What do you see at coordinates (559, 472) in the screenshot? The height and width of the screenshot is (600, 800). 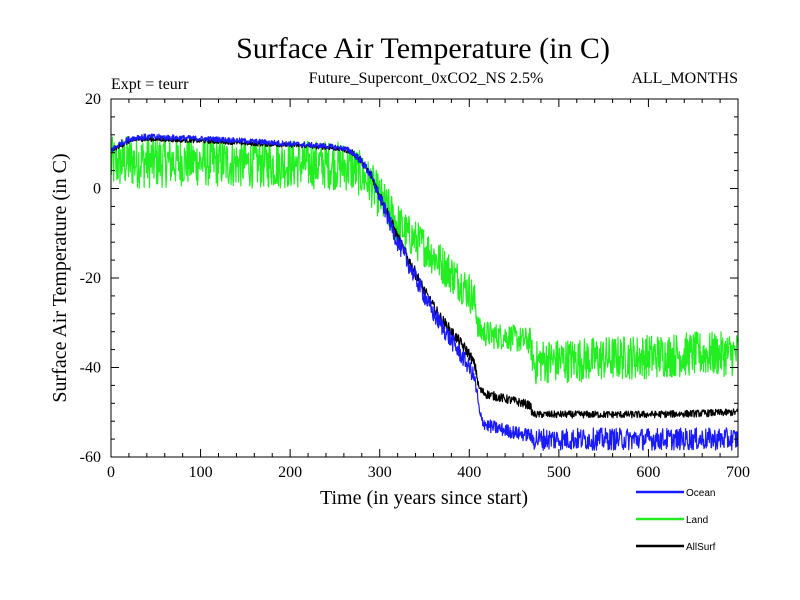 I see `x-tick-label: 500` at bounding box center [559, 472].